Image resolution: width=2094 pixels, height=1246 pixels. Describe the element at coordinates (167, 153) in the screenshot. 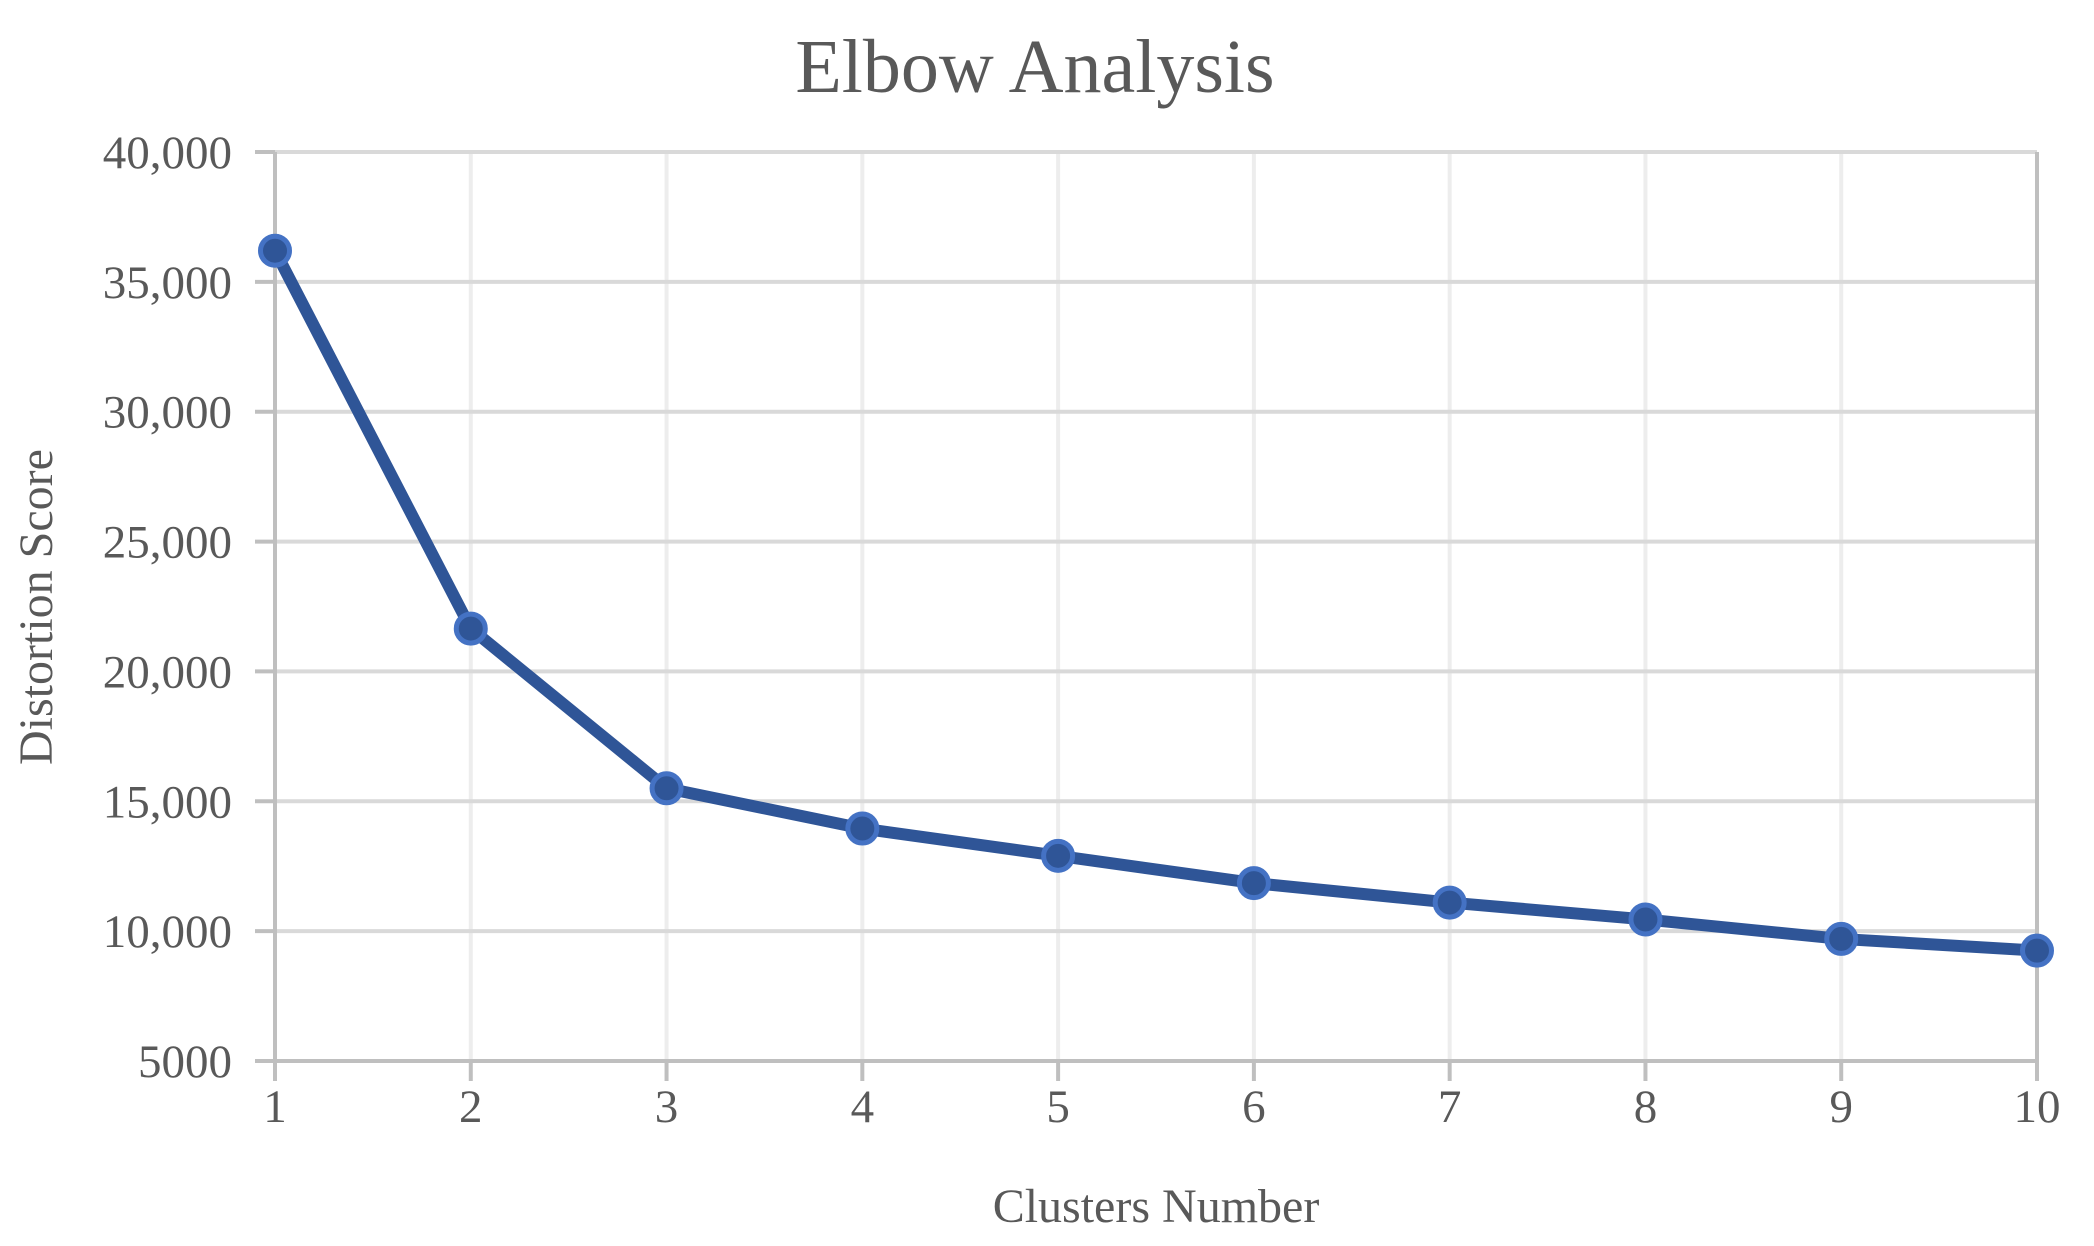

I see `y-tick-label: 40,000` at that location.